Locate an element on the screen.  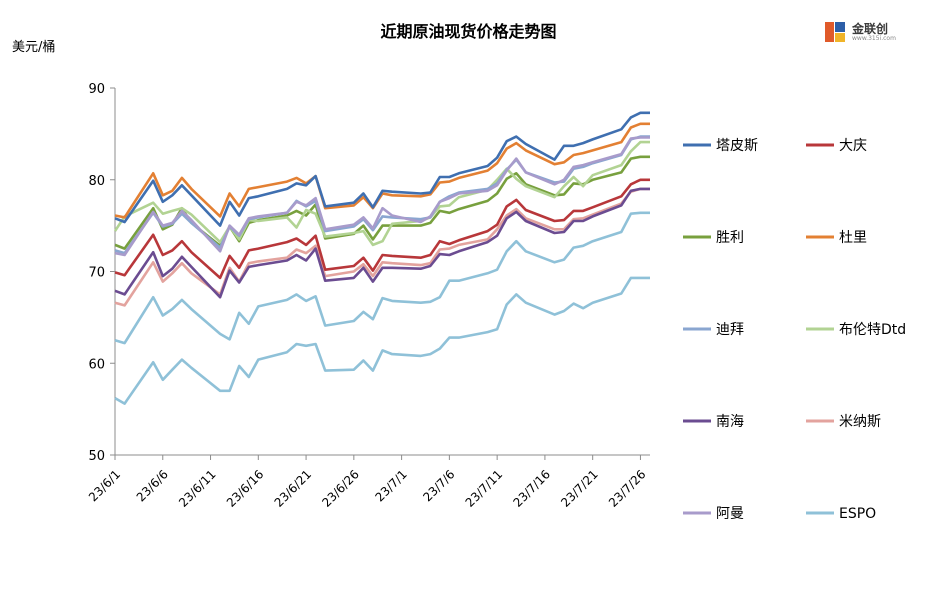
x-tick-label: 23/6/1 is located at coordinates (104, 485).